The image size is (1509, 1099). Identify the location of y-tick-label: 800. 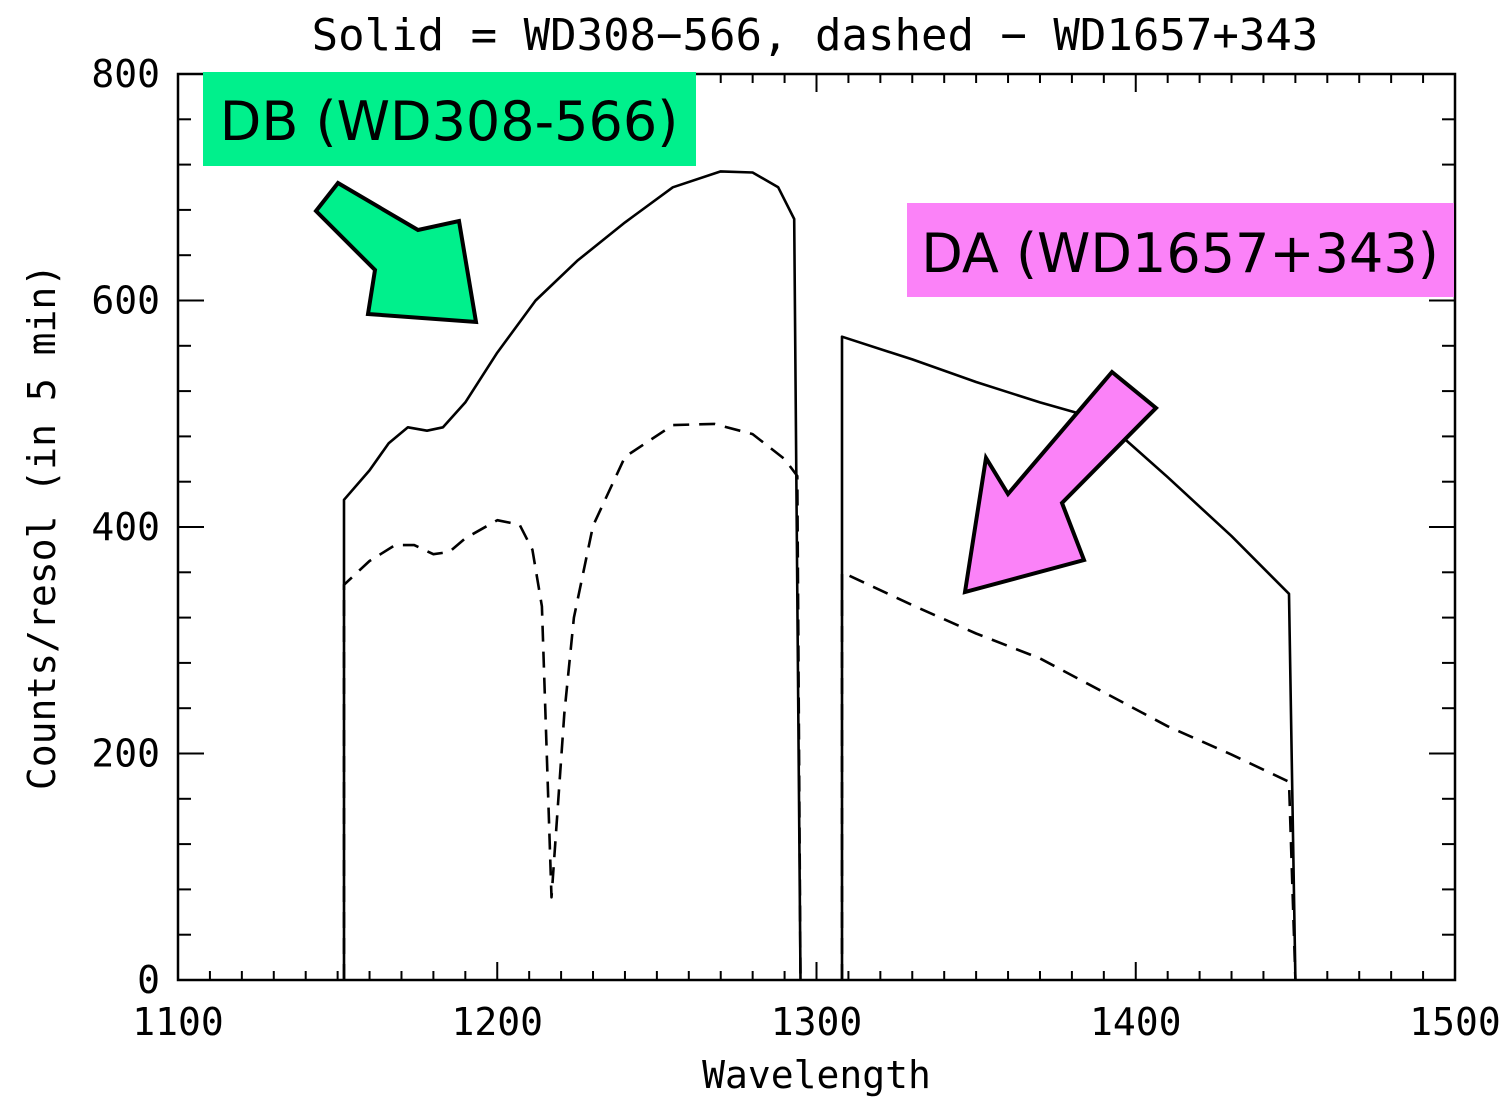
(125, 74).